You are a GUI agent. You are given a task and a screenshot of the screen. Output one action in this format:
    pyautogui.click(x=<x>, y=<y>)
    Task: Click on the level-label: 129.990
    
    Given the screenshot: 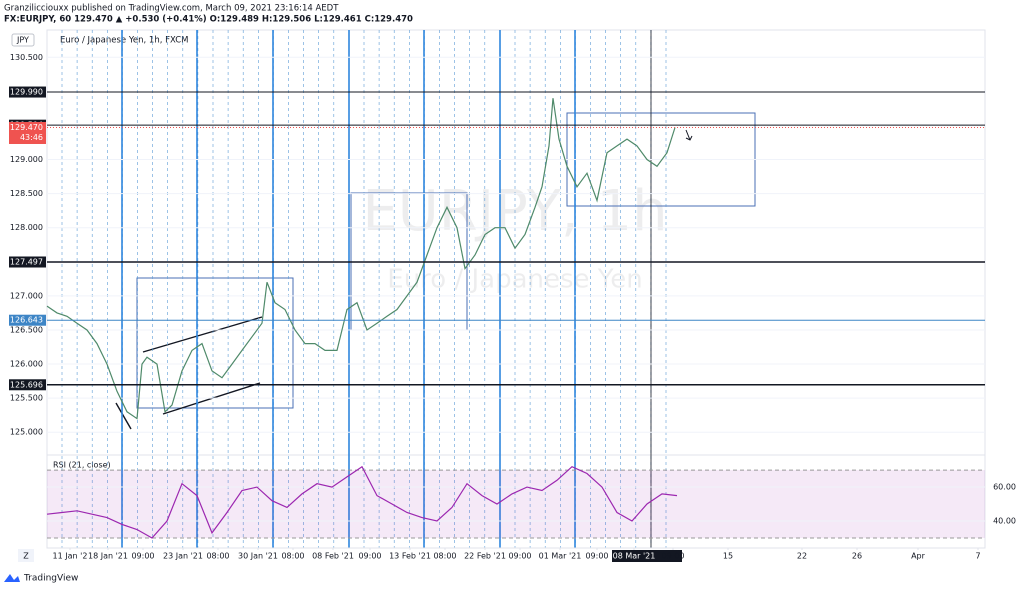 What is the action you would take?
    pyautogui.click(x=26, y=92)
    